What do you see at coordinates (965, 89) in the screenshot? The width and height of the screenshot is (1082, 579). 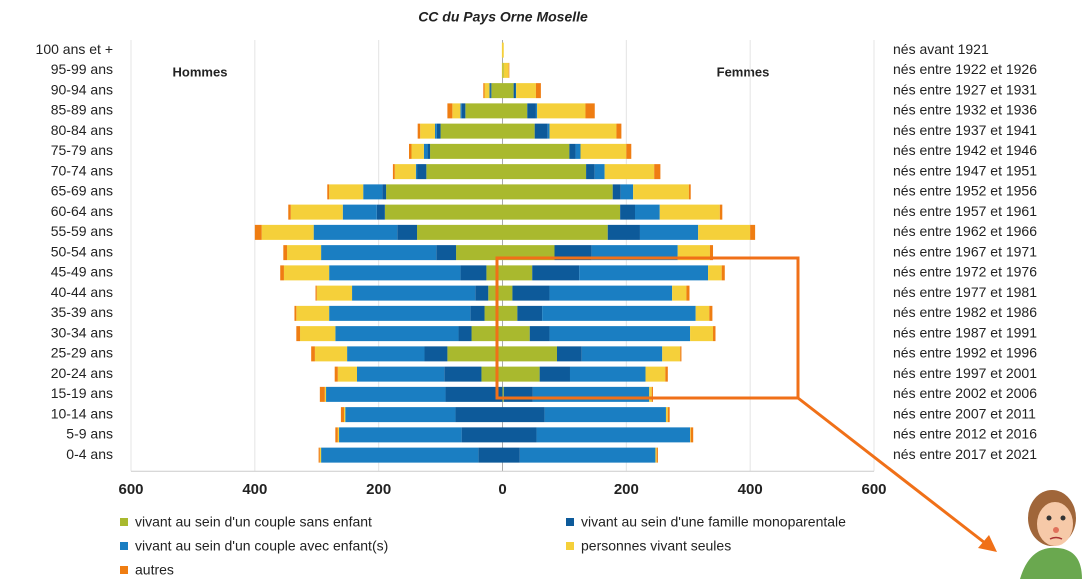 I see `birth-label: nés entre 1927 et 1931` at bounding box center [965, 89].